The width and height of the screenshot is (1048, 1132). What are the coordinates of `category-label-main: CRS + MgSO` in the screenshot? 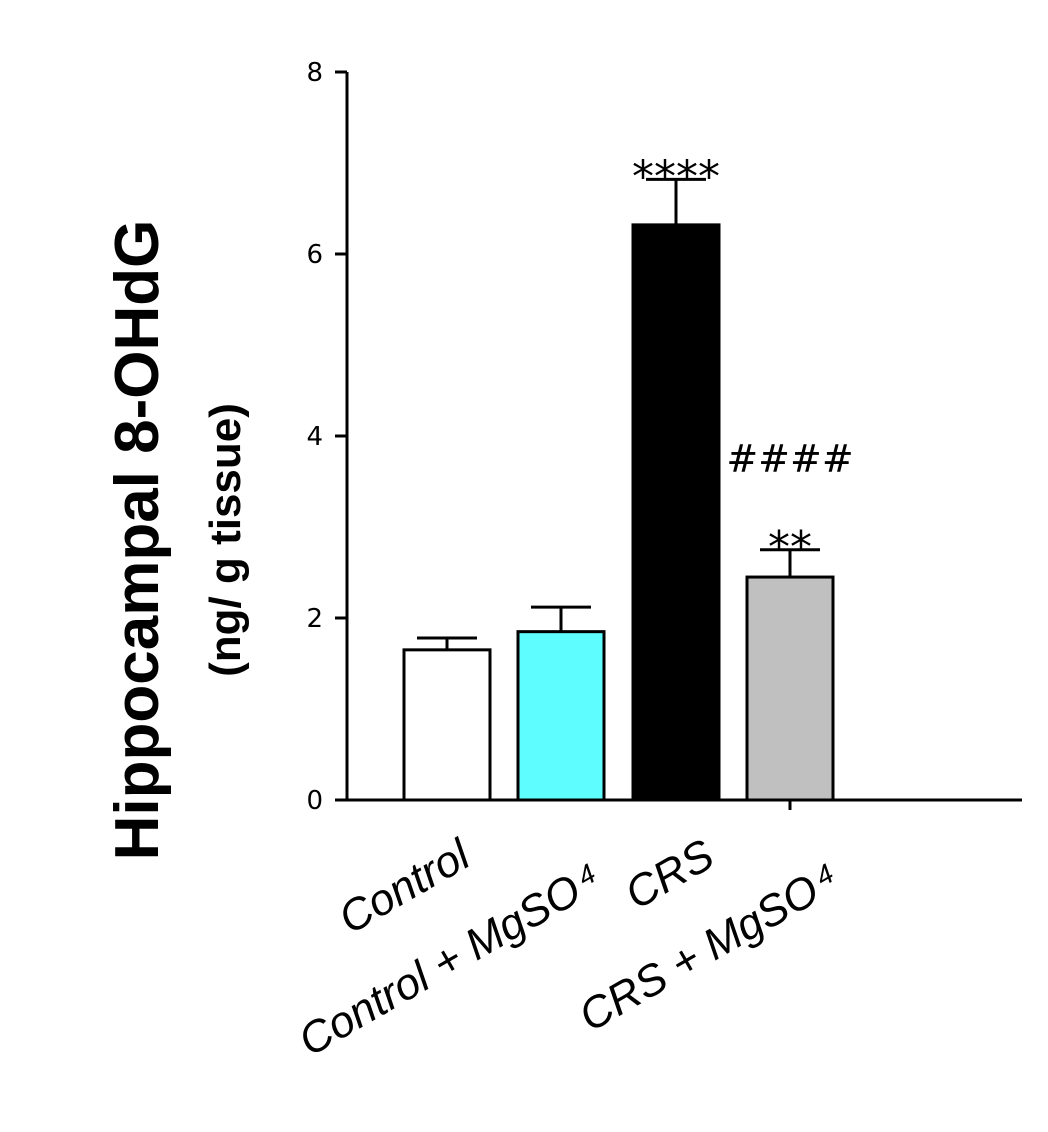 It's located at (699, 953).